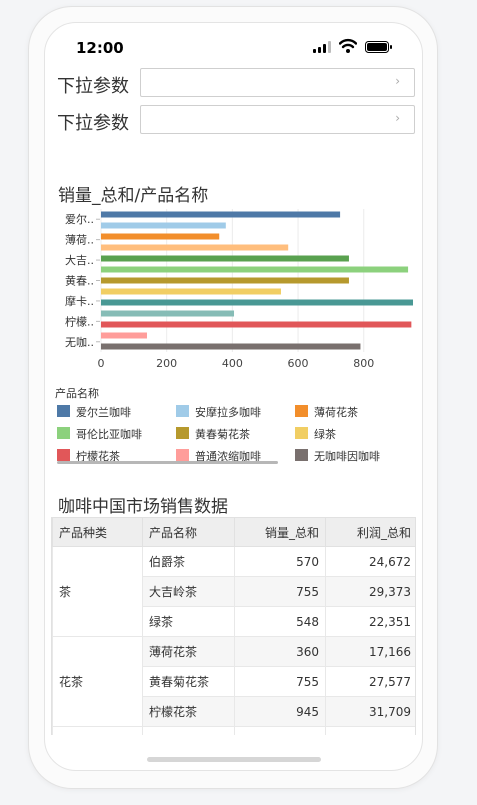 This screenshot has height=805, width=477. What do you see at coordinates (370, 681) in the screenshot?
I see `cell-profit: 27,577` at bounding box center [370, 681].